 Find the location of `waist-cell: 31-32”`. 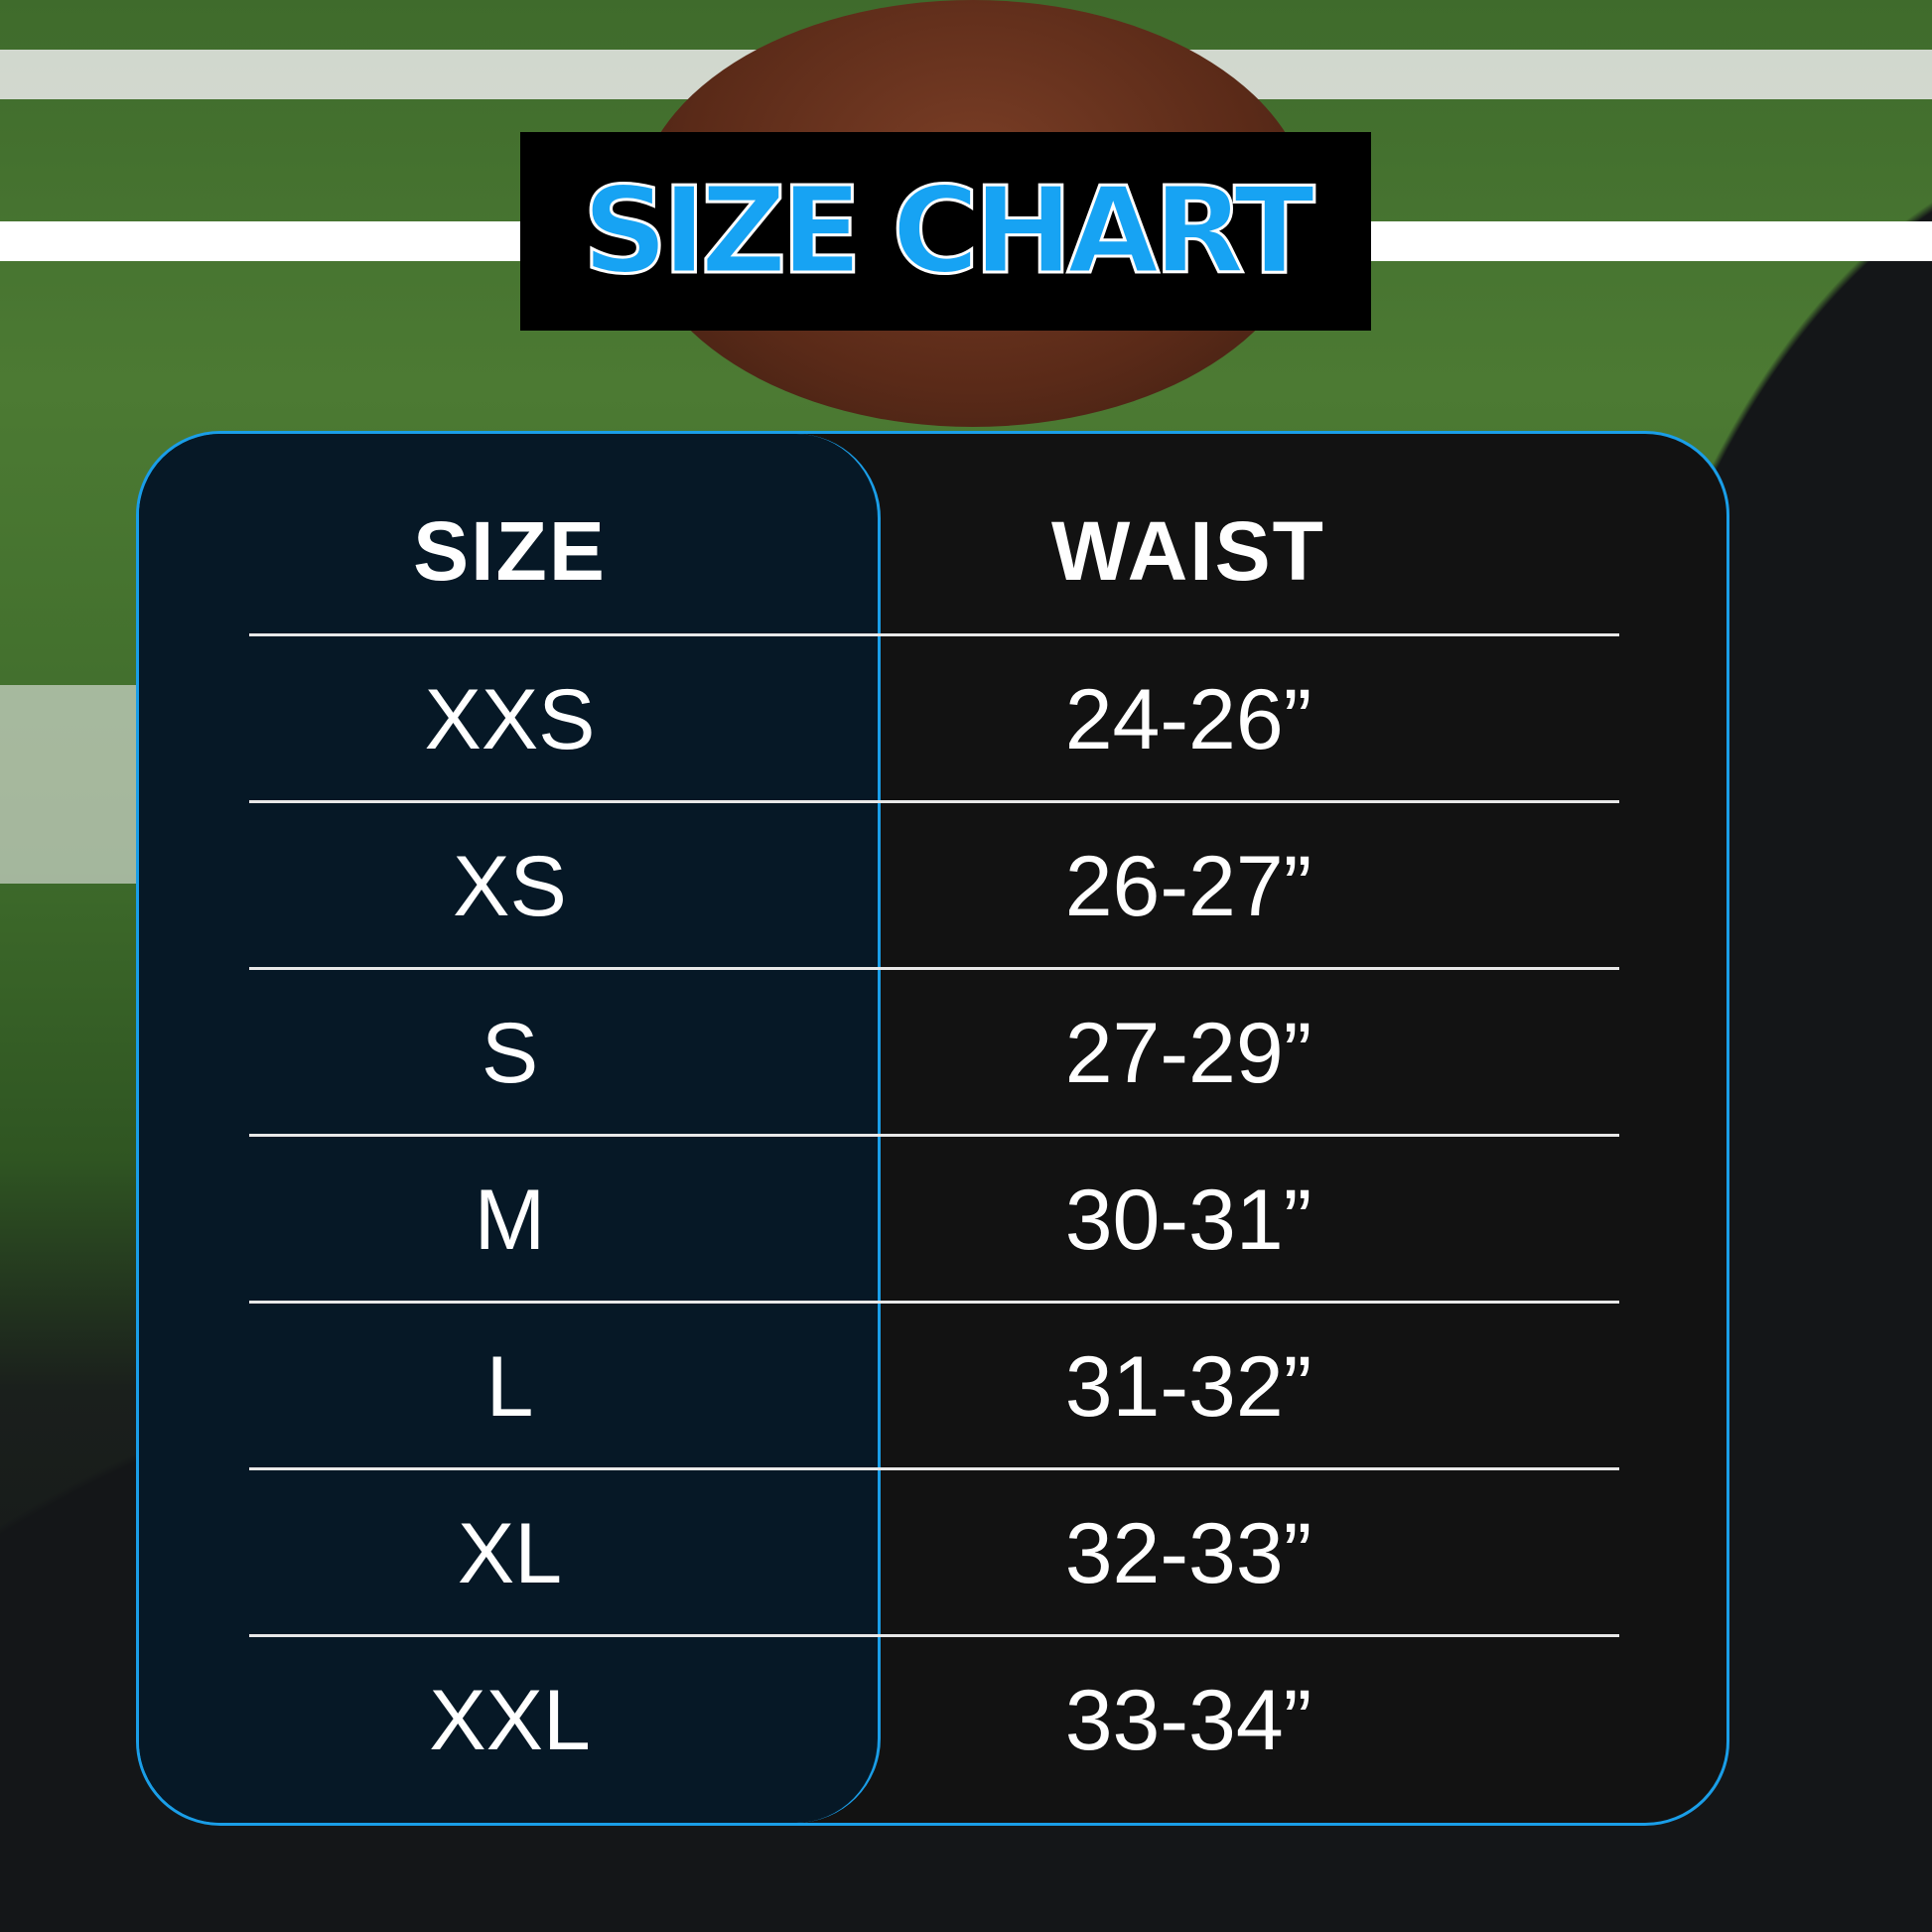

waist-cell: 31-32” is located at coordinates (1188, 1387).